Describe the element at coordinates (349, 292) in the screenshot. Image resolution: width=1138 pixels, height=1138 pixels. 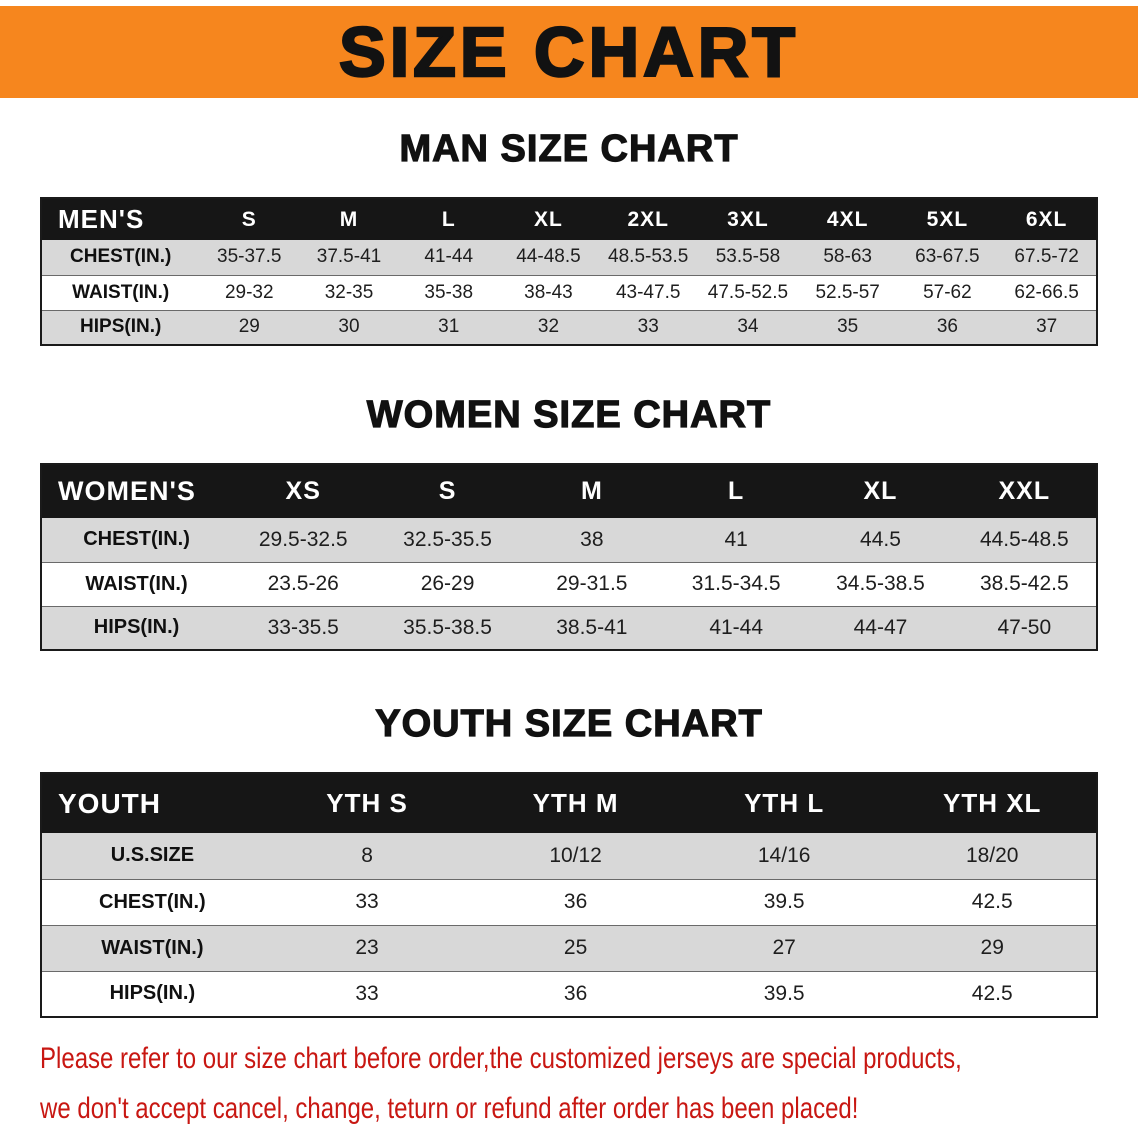
I see `size-value-cell: 32-35` at that location.